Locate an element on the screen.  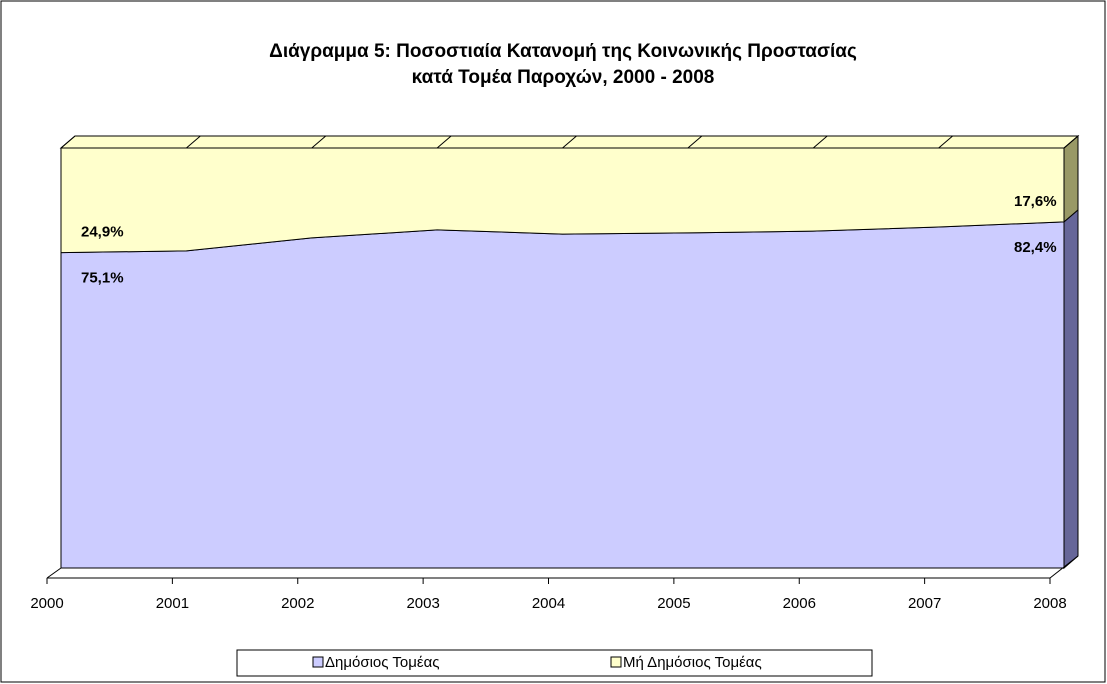
x-tick-label: 2006 is located at coordinates (799, 603).